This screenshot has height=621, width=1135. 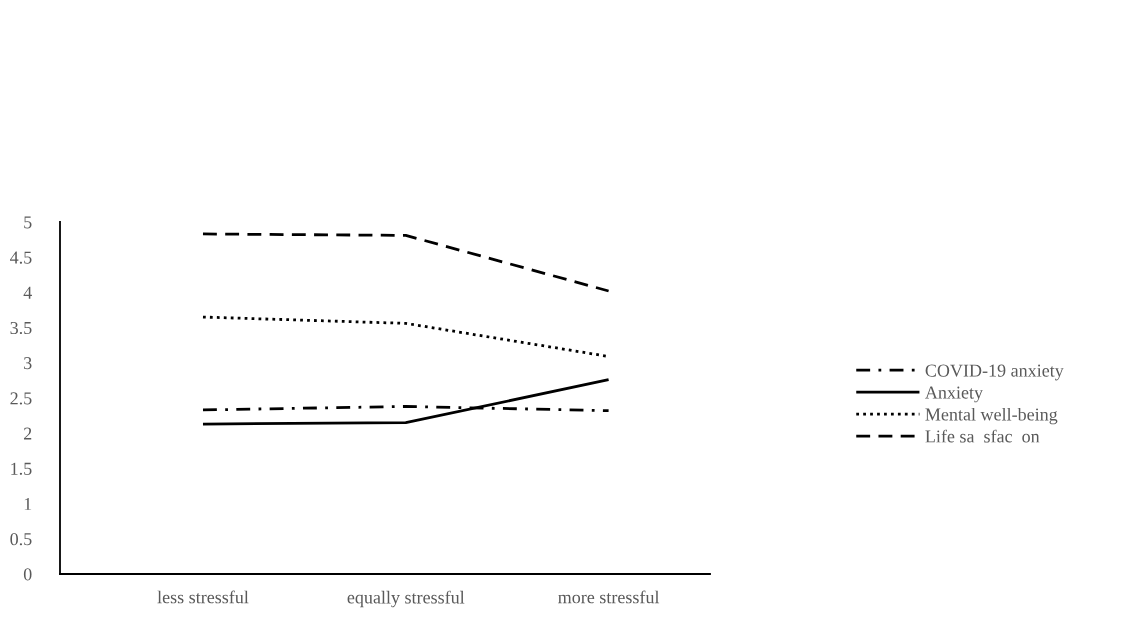 I want to click on y-tick-label: 3, so click(x=28, y=363).